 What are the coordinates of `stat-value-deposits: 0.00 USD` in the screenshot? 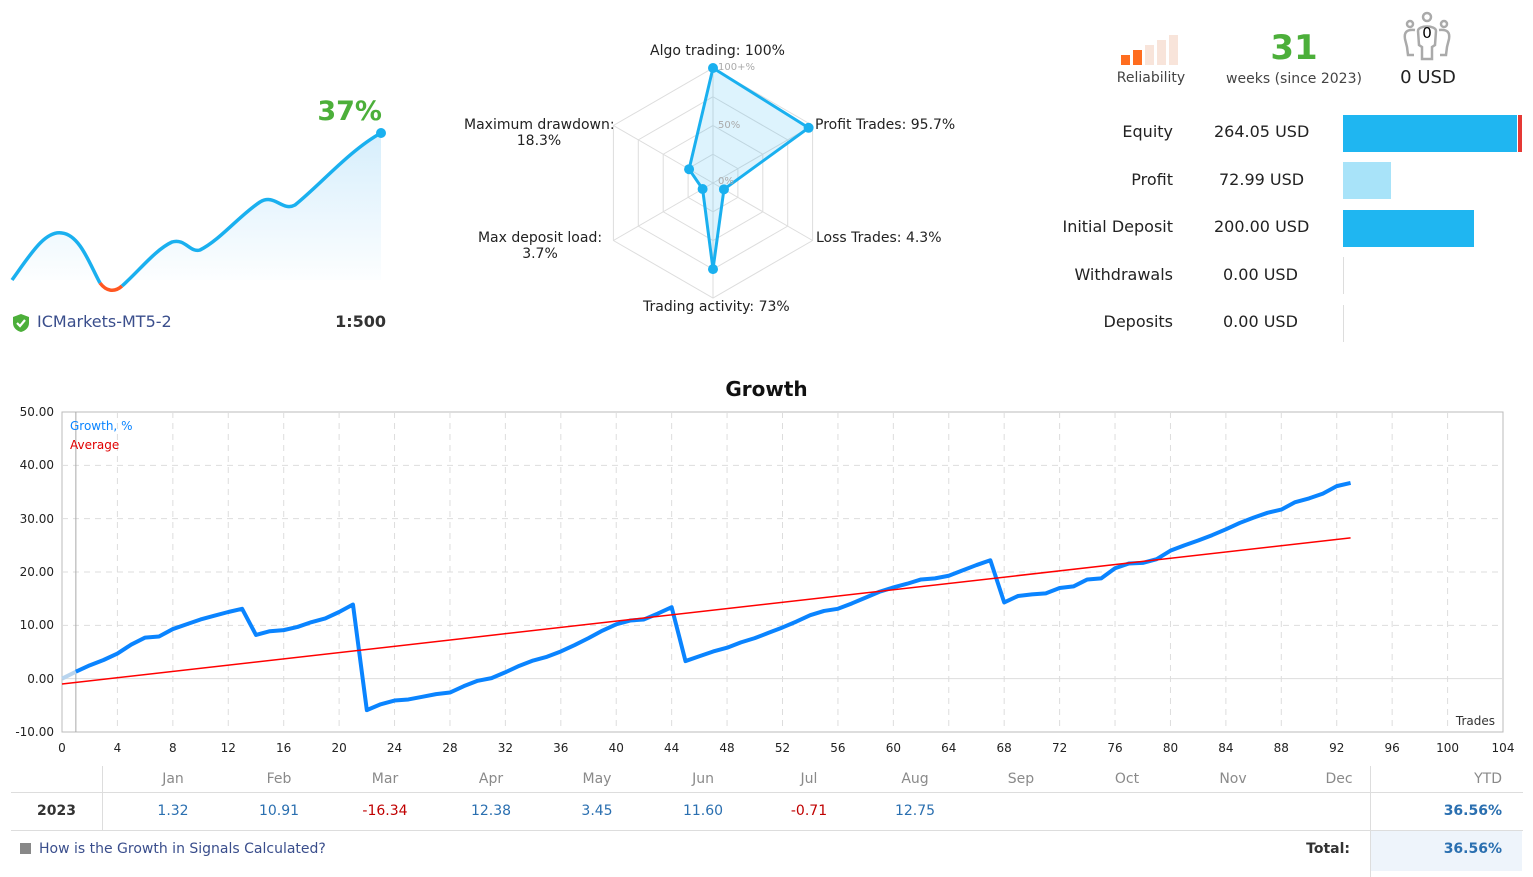 It's located at (1260, 321).